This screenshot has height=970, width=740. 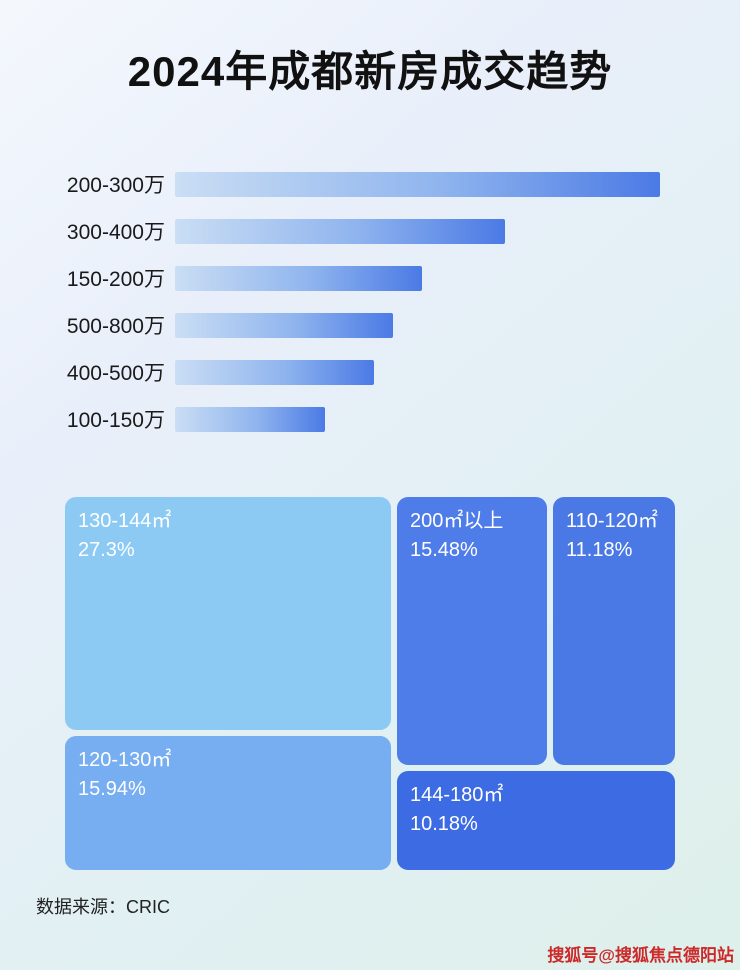 What do you see at coordinates (115, 279) in the screenshot?
I see `bar-category-label: 150-200万` at bounding box center [115, 279].